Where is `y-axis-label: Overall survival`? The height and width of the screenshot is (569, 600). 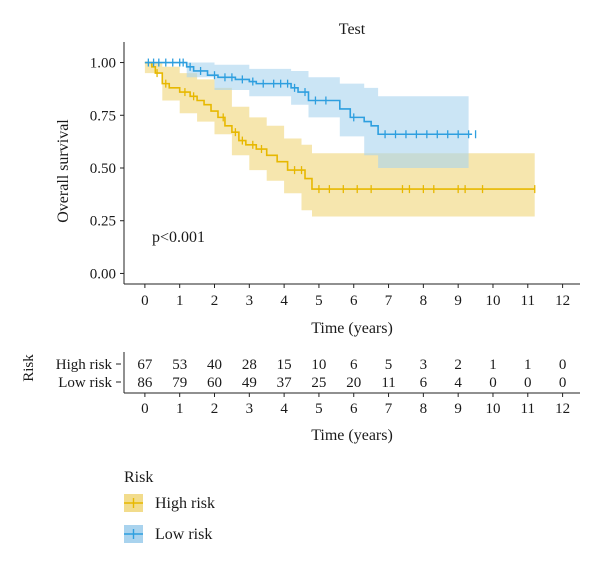 y-axis-label: Overall survival is located at coordinates (63, 171).